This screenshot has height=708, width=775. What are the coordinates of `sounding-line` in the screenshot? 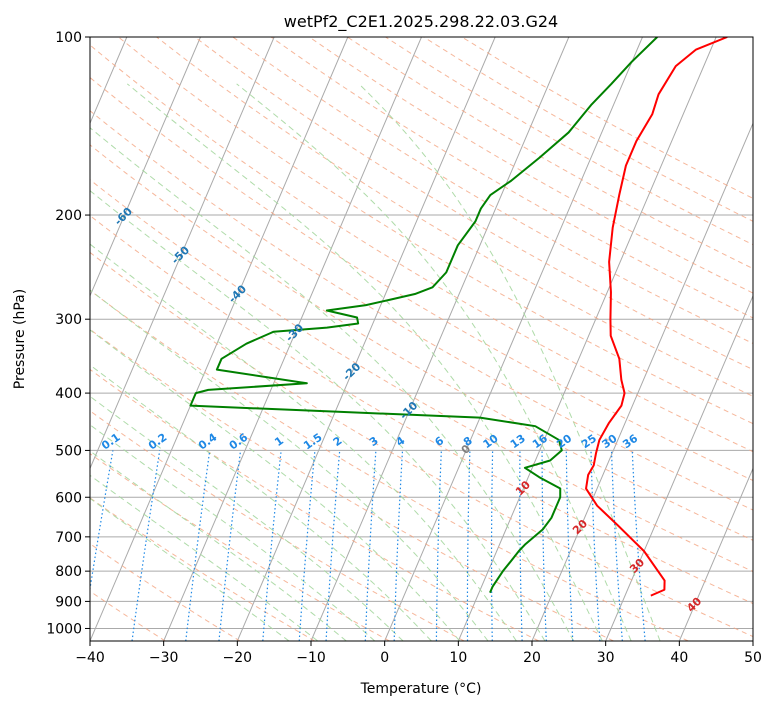 It's located at (656, 317).